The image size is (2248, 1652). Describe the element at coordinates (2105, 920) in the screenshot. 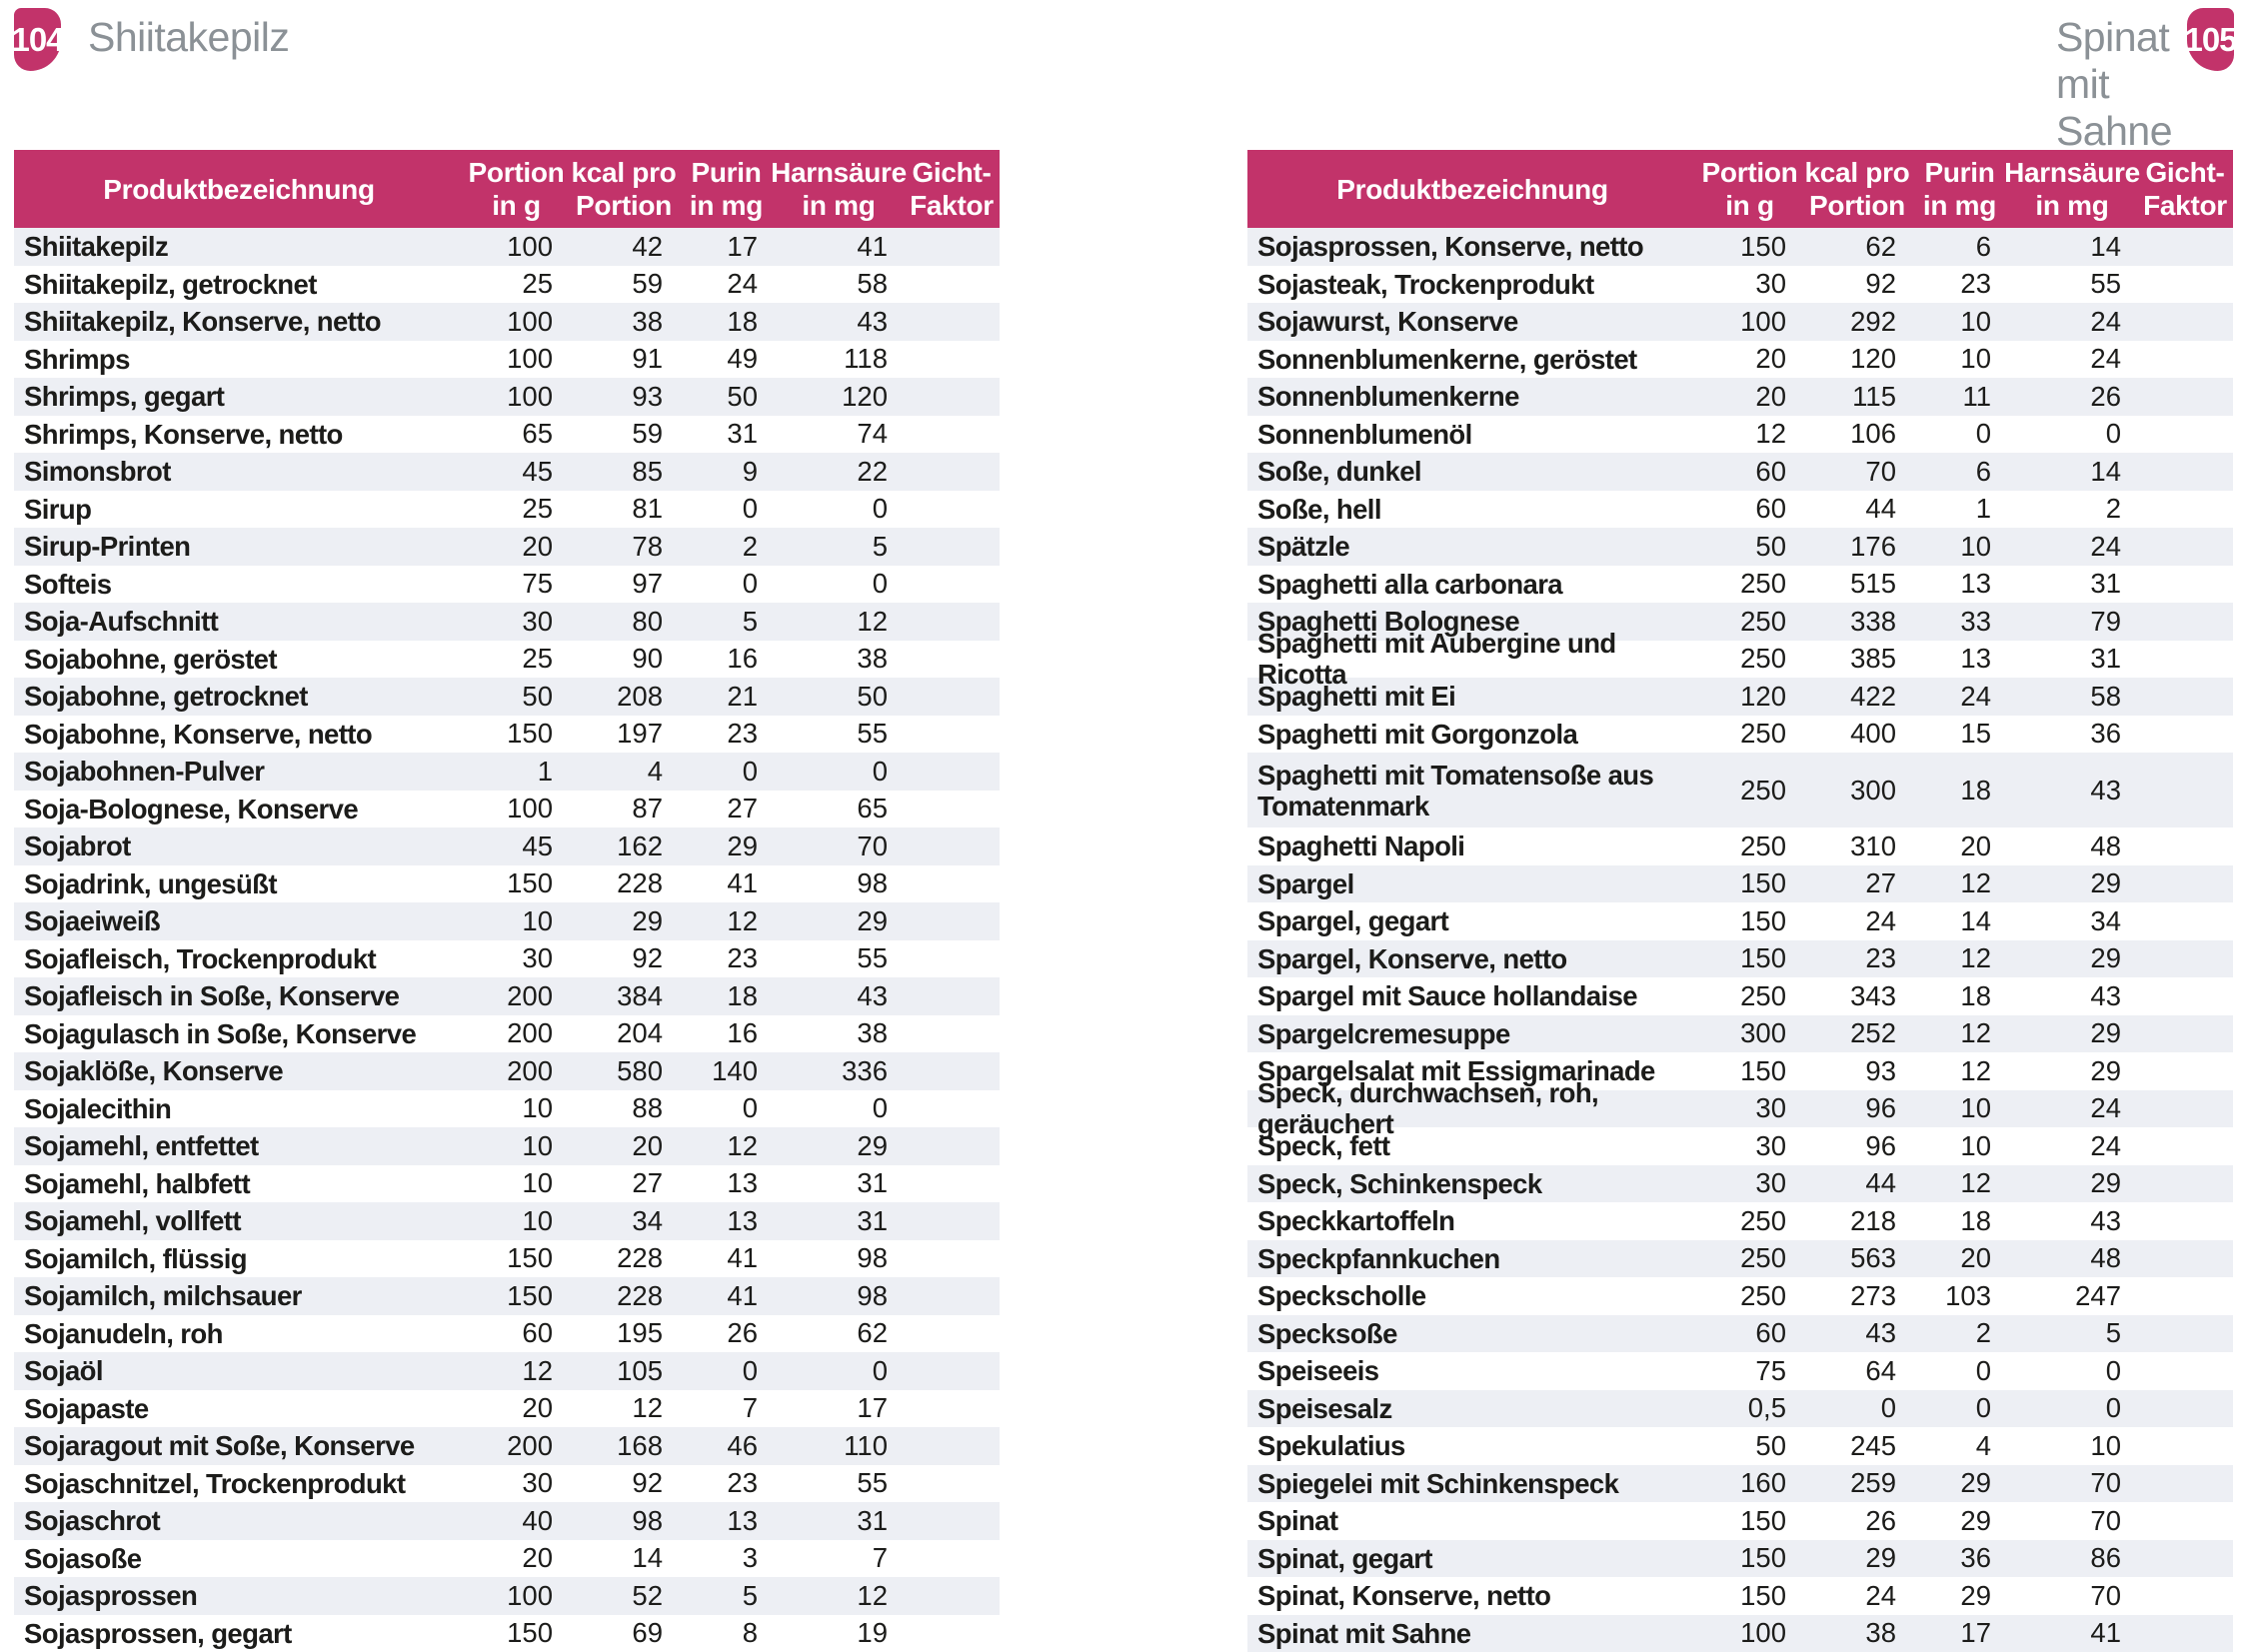

I see `uric-acid-value: 34` at that location.